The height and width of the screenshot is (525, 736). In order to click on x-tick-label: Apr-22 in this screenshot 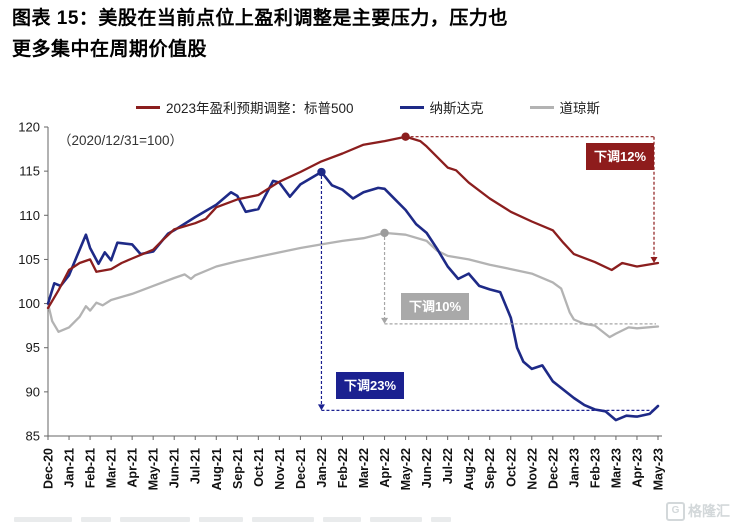, I will do `click(385, 468)`.